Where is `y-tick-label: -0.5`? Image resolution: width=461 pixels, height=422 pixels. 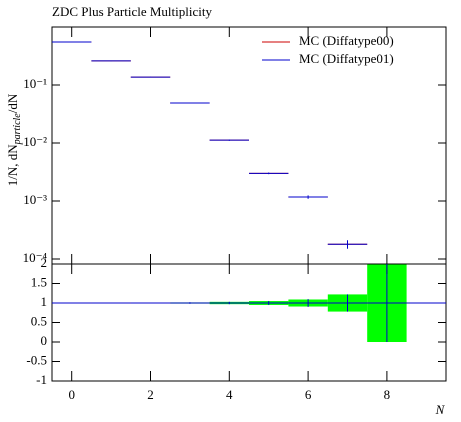 y-tick-label: -0.5 is located at coordinates (36, 359).